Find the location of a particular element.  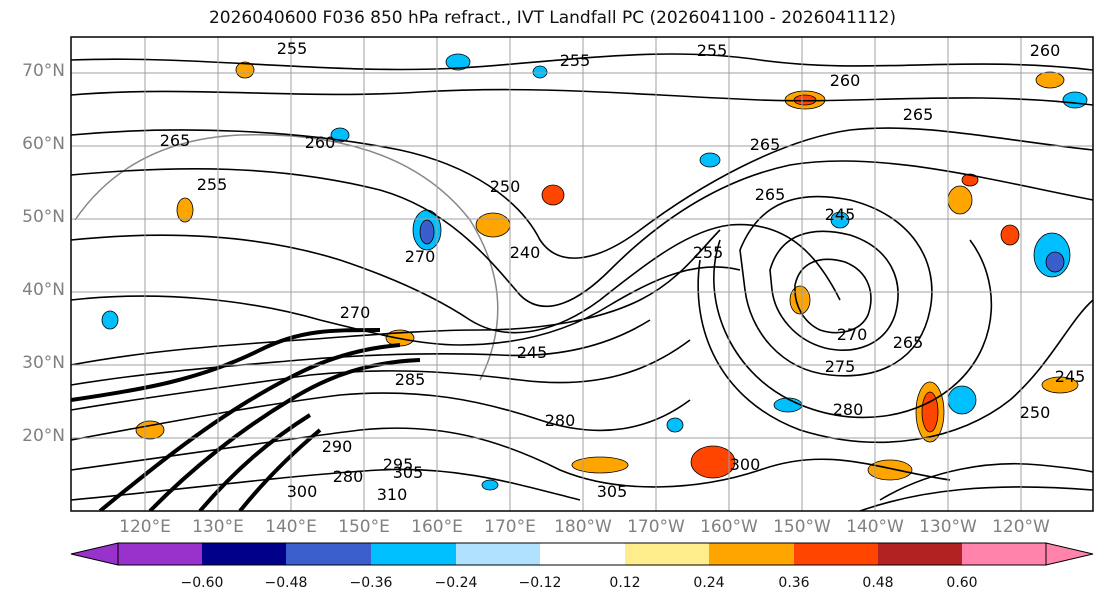

colorbar-extend-max is located at coordinates (1069, 554).